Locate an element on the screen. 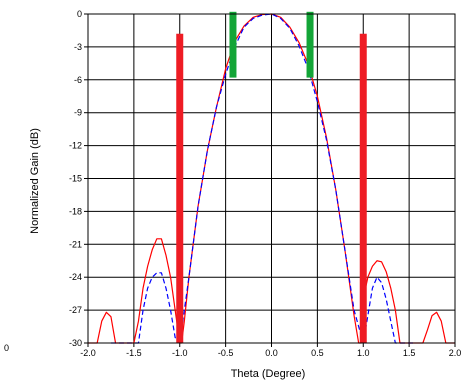  y-tick-label: -24 is located at coordinates (75, 277).